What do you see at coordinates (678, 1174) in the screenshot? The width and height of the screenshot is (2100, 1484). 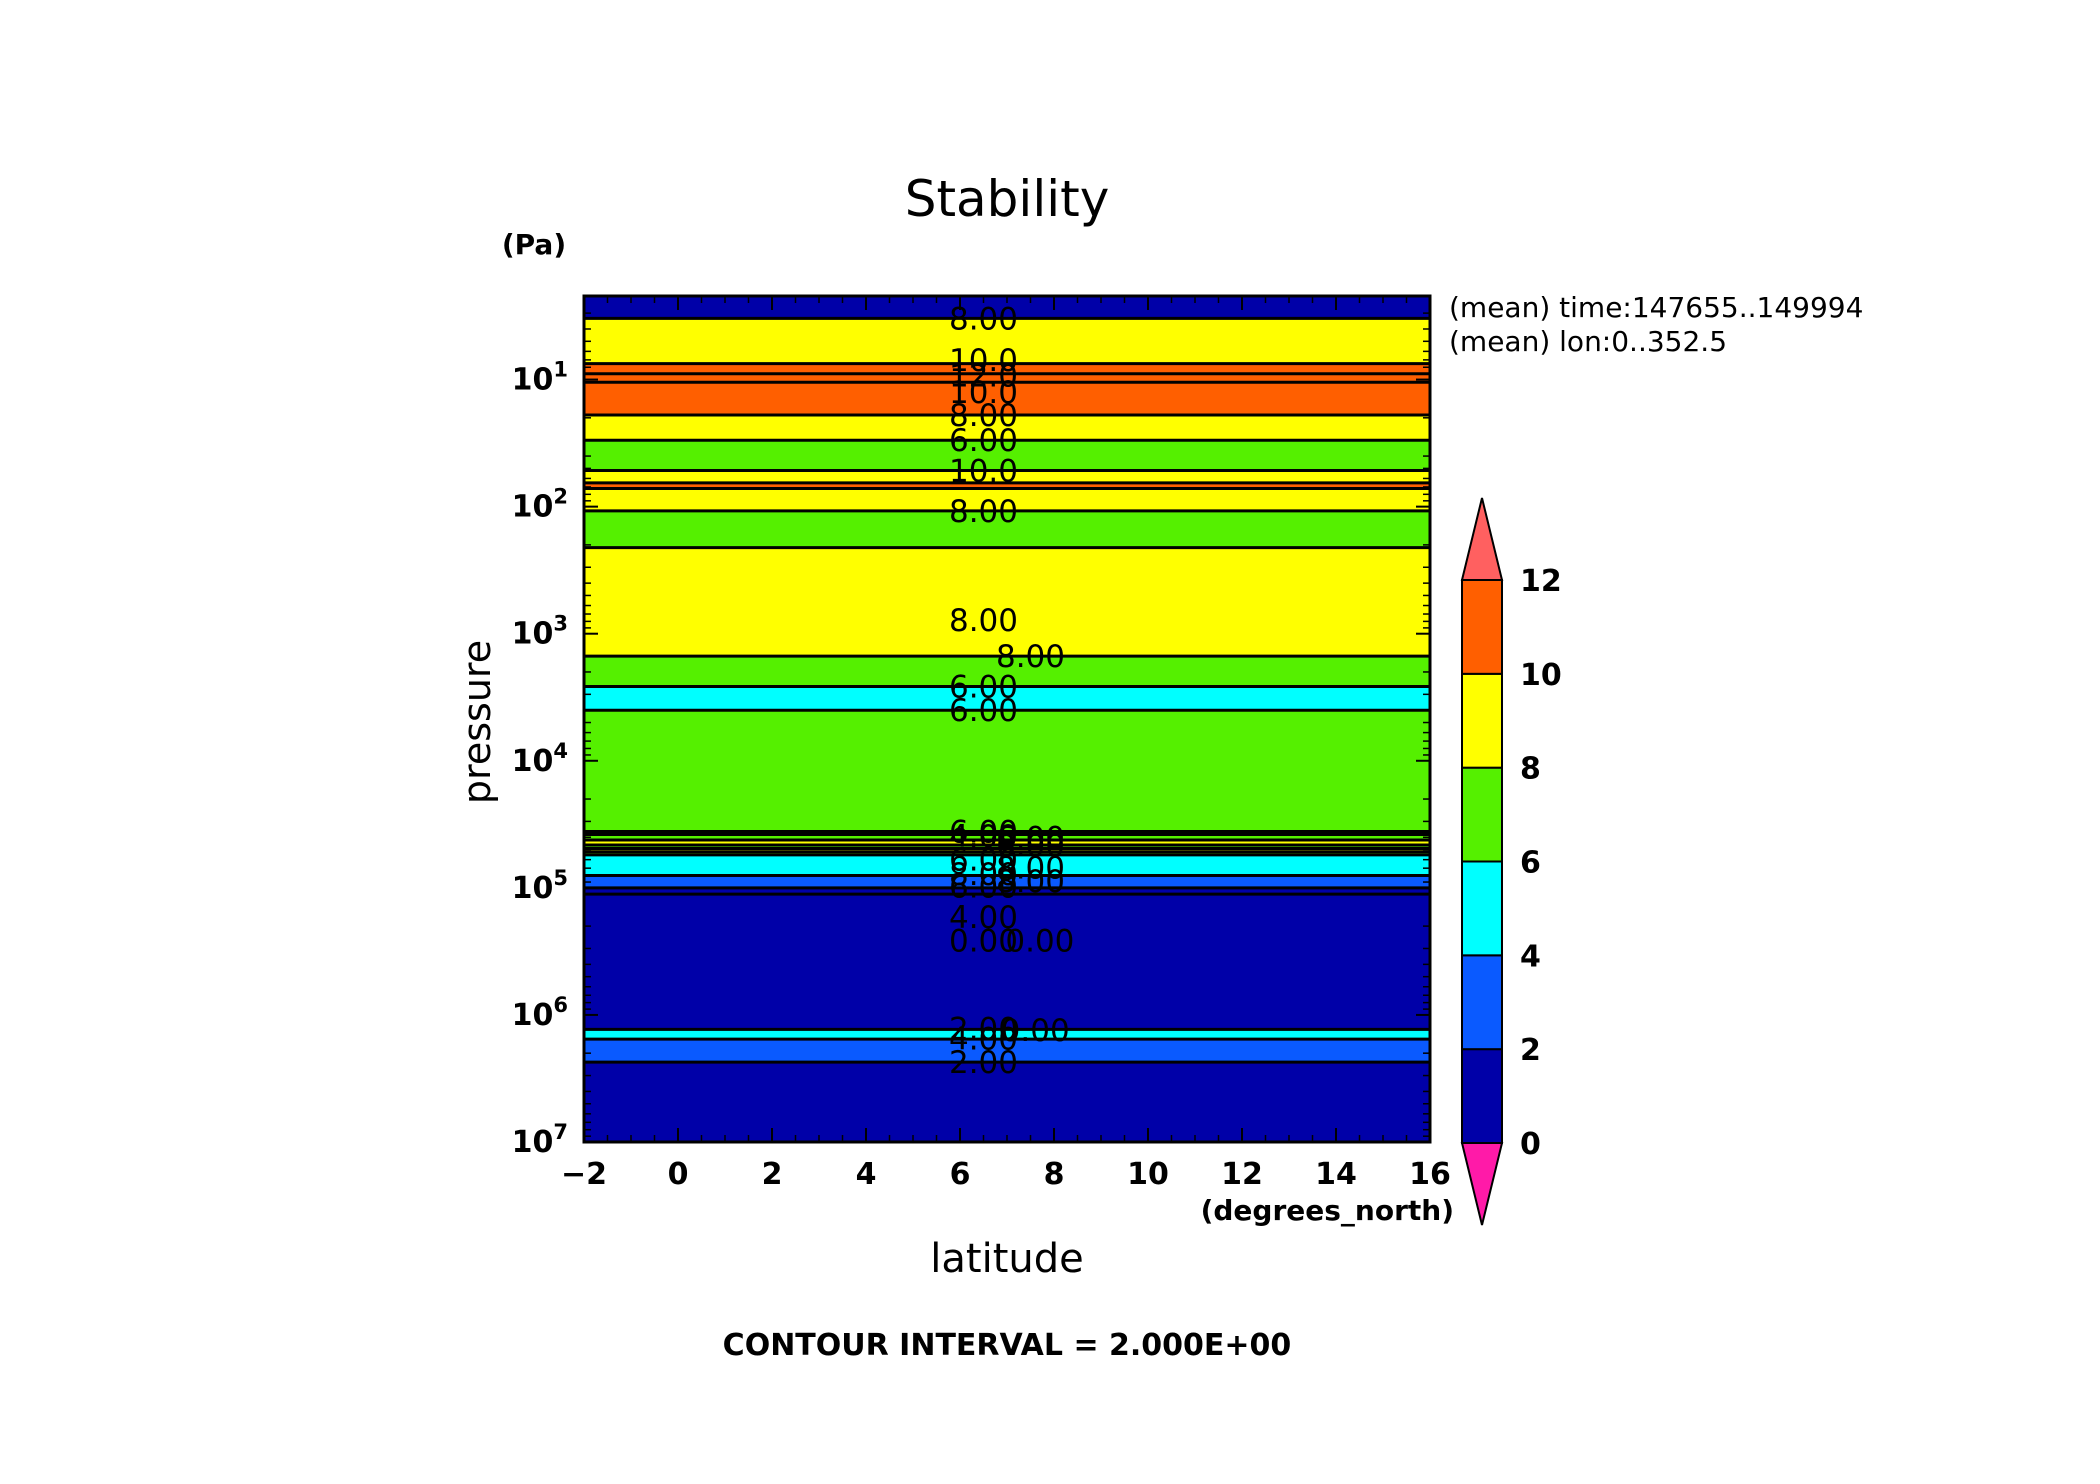 I see `x-tick-label: 0` at bounding box center [678, 1174].